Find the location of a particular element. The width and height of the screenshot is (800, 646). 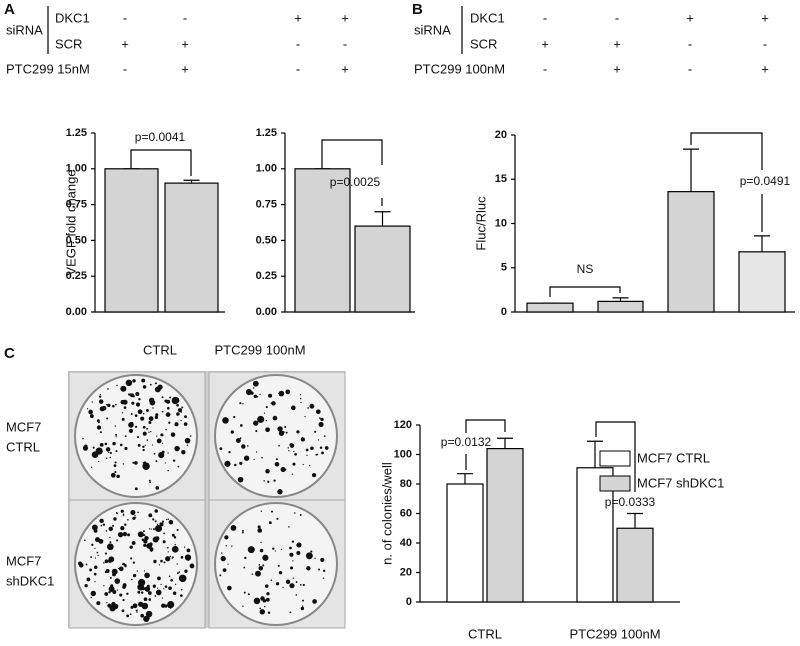

y-axis-label: VEGF fold change is located at coordinates (70, 222).